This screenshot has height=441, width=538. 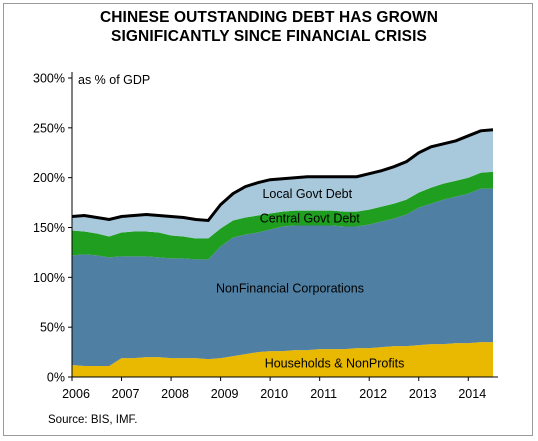 What do you see at coordinates (423, 394) in the screenshot?
I see `x-tick-label: 2013` at bounding box center [423, 394].